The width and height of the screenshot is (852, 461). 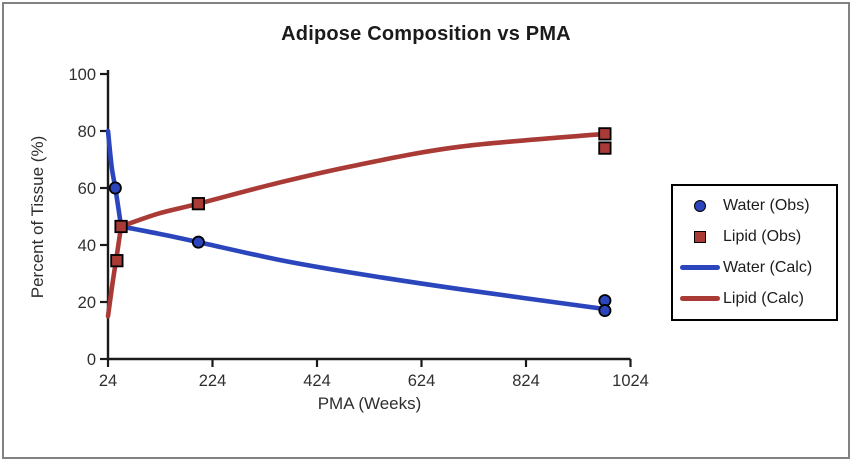 What do you see at coordinates (37, 217) in the screenshot?
I see `y-axis-label: Percent of Tissue (%)` at bounding box center [37, 217].